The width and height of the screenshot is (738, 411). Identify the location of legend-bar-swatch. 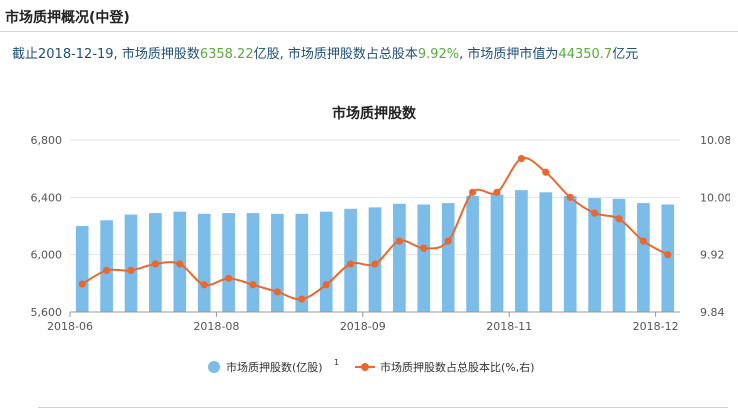
(214, 367).